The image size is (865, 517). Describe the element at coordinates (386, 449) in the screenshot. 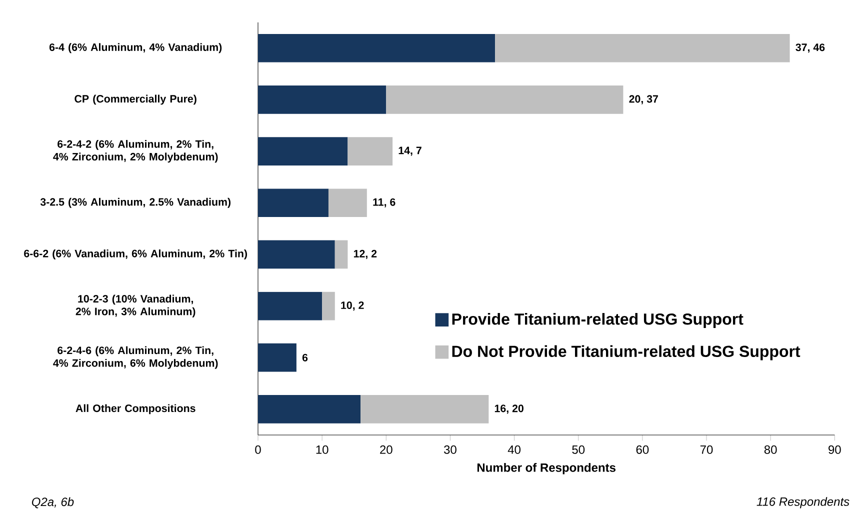

I see `x-tick-label: 20` at that location.